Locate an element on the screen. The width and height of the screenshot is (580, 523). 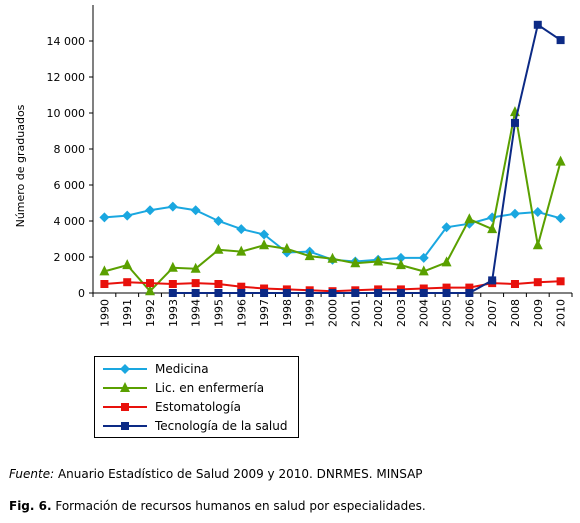
y-tick-label: 10 000 is located at coordinates (66, 113).